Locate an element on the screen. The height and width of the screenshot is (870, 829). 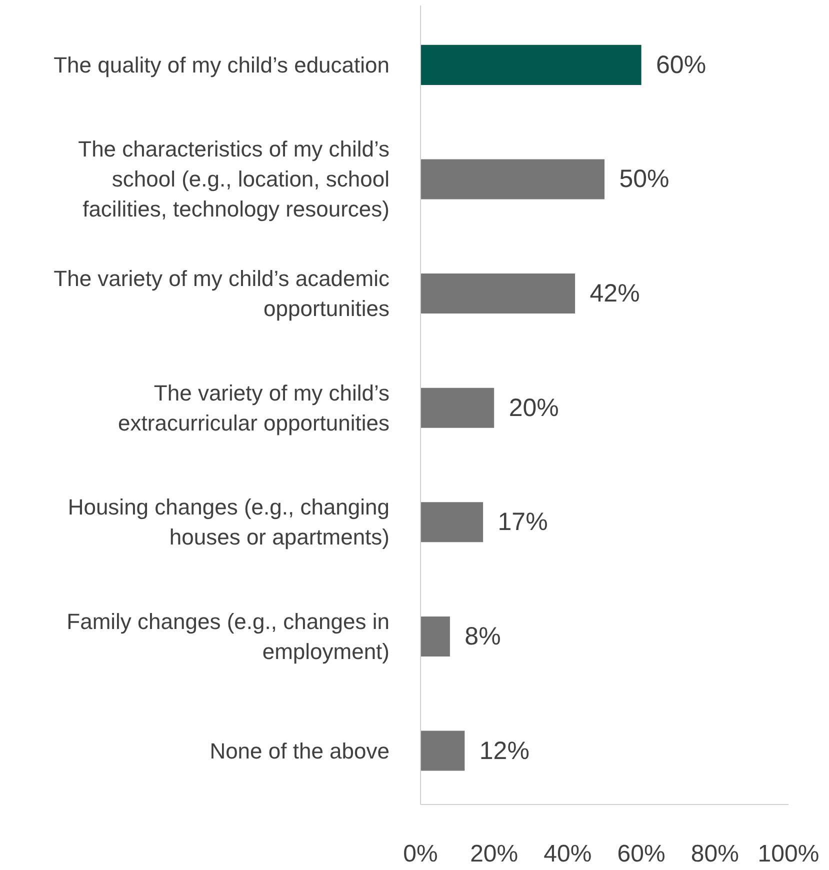
x-tick-label: 60% is located at coordinates (641, 854).